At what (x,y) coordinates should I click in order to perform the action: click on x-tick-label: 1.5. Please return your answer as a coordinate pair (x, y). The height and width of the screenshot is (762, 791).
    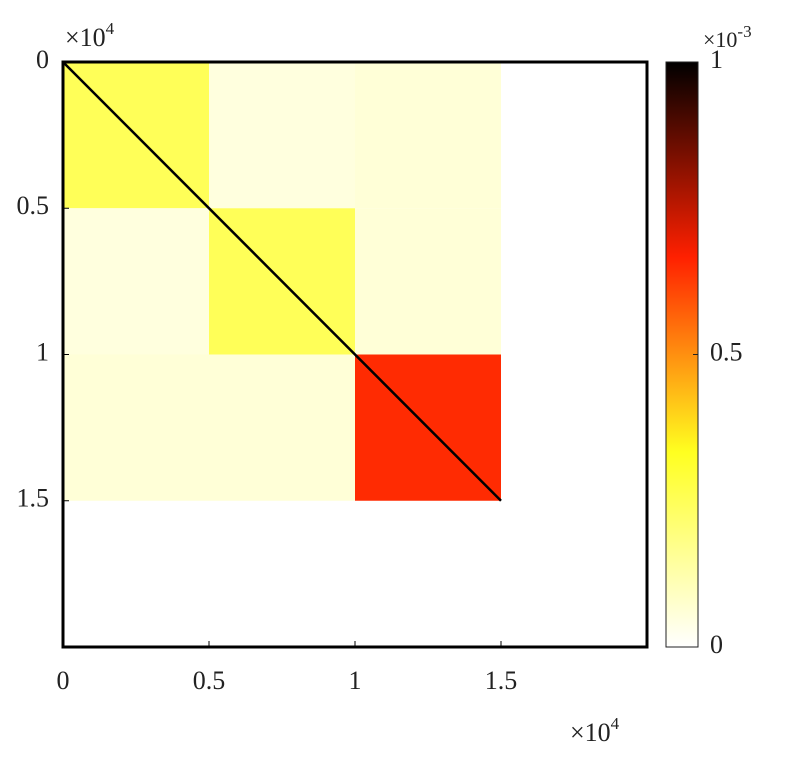
    Looking at the image, I should click on (501, 680).